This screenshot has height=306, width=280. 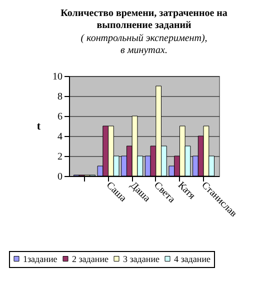 I want to click on legend-label: 1задание, so click(x=40, y=259).